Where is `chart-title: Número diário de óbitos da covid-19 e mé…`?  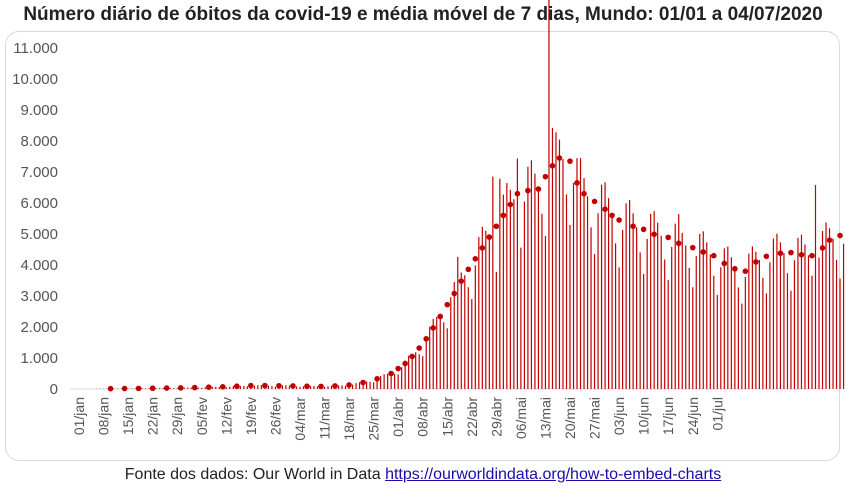 chart-title: Número diário de óbitos da covid-19 e mé… is located at coordinates (423, 14).